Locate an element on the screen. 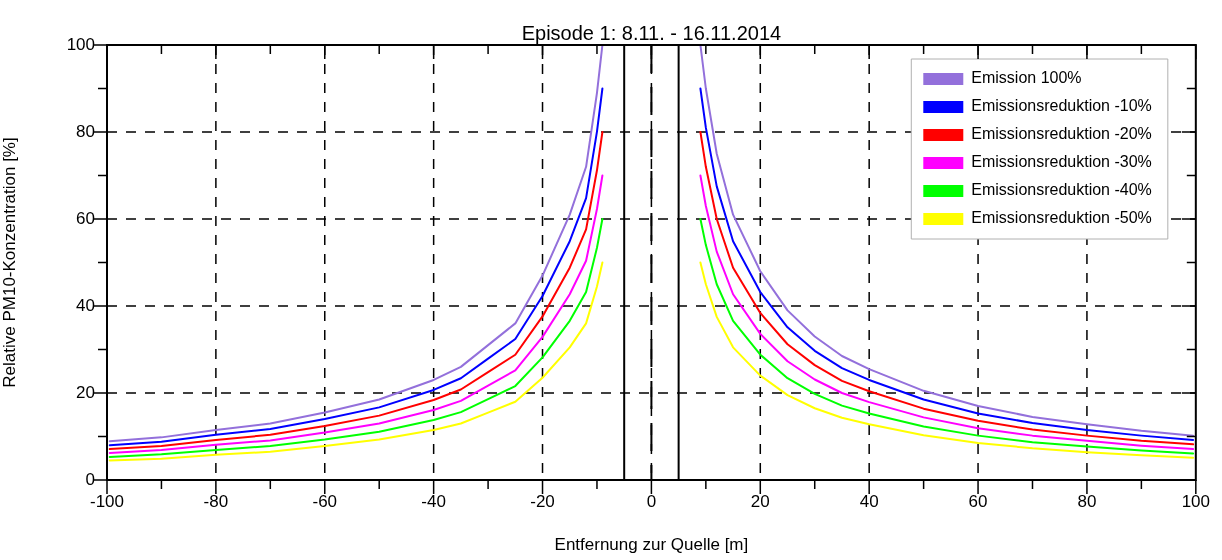  x-tick-label: 100 is located at coordinates (1196, 501).